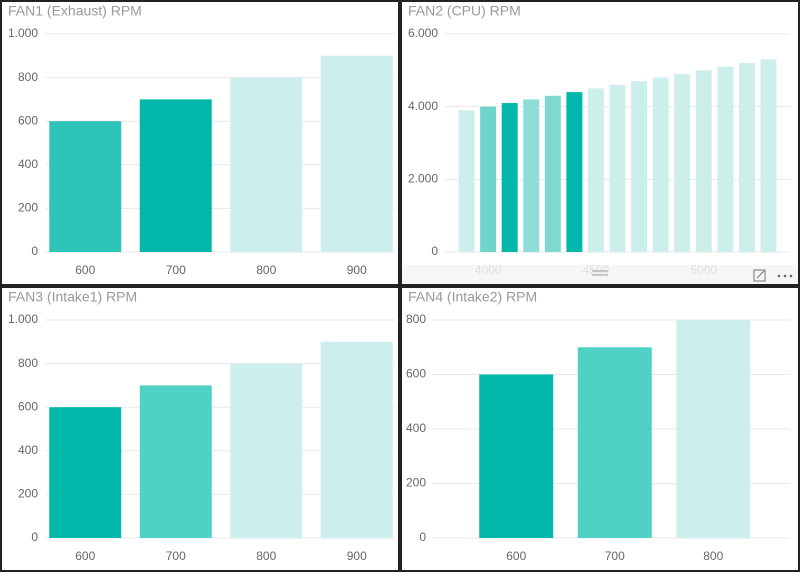  What do you see at coordinates (423, 179) in the screenshot?
I see `y-tick-label: 2.000` at bounding box center [423, 179].